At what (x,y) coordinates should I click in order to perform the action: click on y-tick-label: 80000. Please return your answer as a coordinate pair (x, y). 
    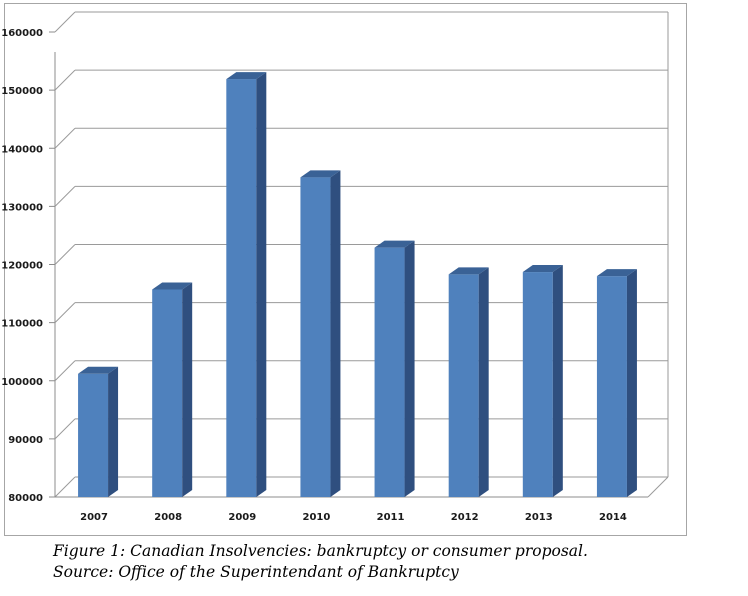
    Looking at the image, I should click on (25, 498).